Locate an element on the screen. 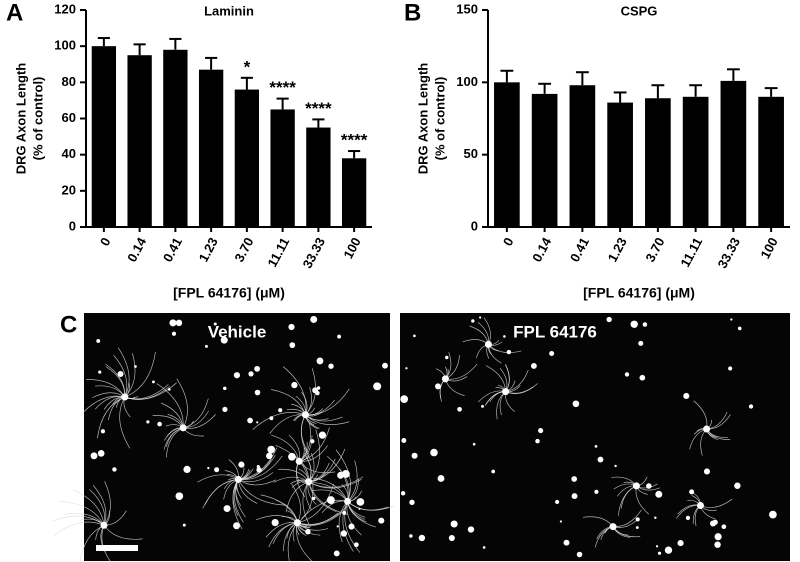 The height and width of the screenshot is (562, 800). y-tick-label: 0 is located at coordinates (72, 225).